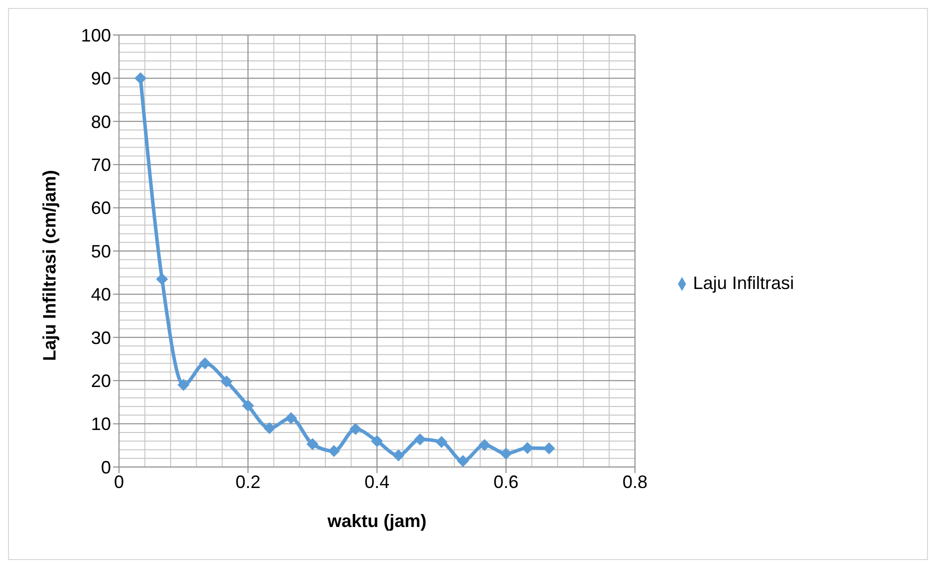  What do you see at coordinates (105, 467) in the screenshot?
I see `y-tick-label: 0` at bounding box center [105, 467].